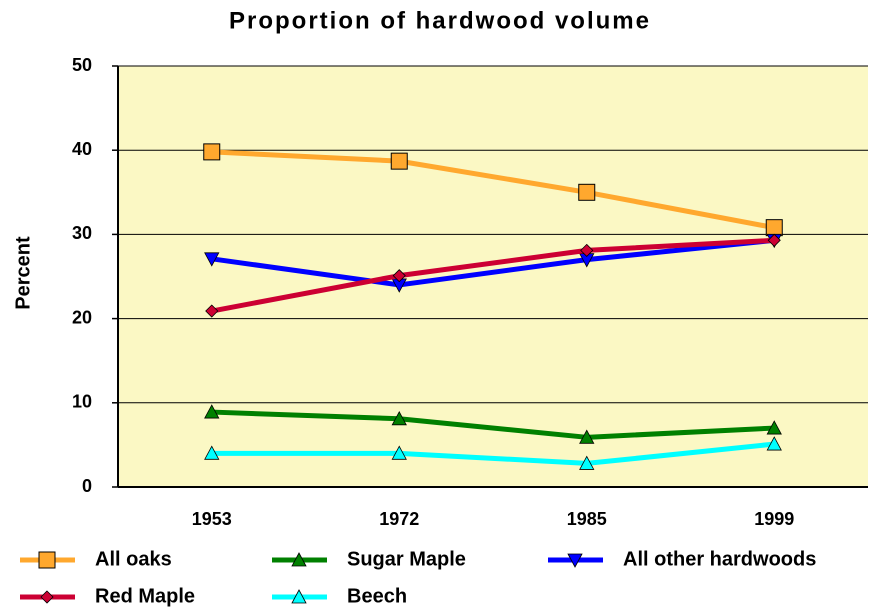 This screenshot has height=611, width=878. I want to click on y-tick-label: 40, so click(82, 149).